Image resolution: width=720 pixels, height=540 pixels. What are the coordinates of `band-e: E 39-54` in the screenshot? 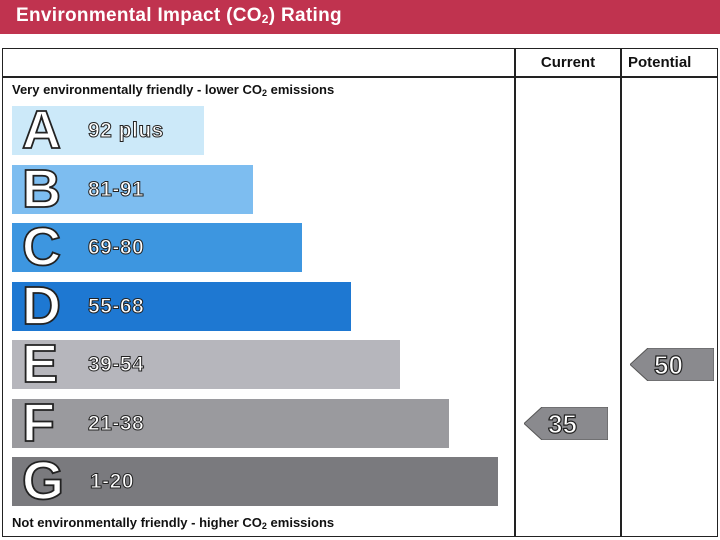 It's located at (206, 364).